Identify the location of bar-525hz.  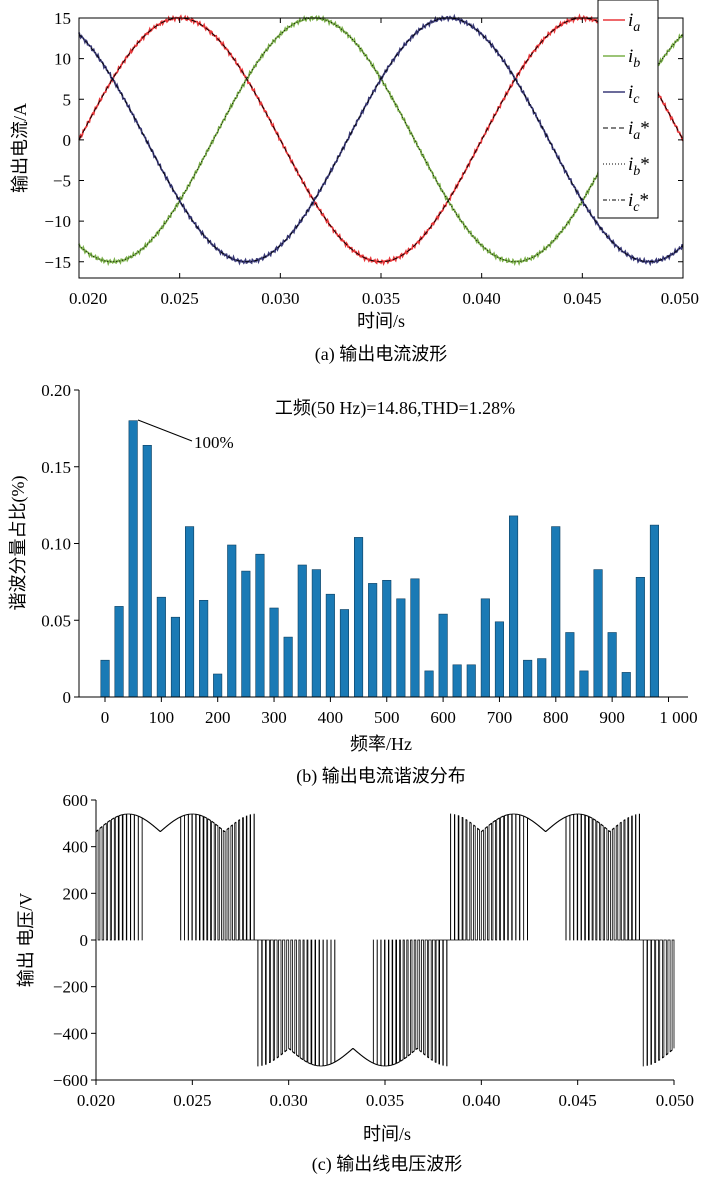
(401, 648).